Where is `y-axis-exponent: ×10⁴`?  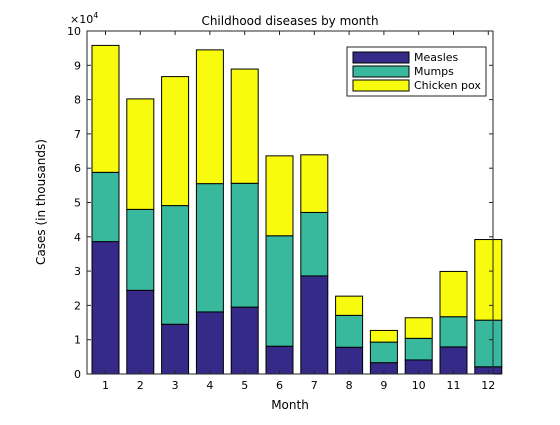 y-axis-exponent: ×10⁴ is located at coordinates (84, 18).